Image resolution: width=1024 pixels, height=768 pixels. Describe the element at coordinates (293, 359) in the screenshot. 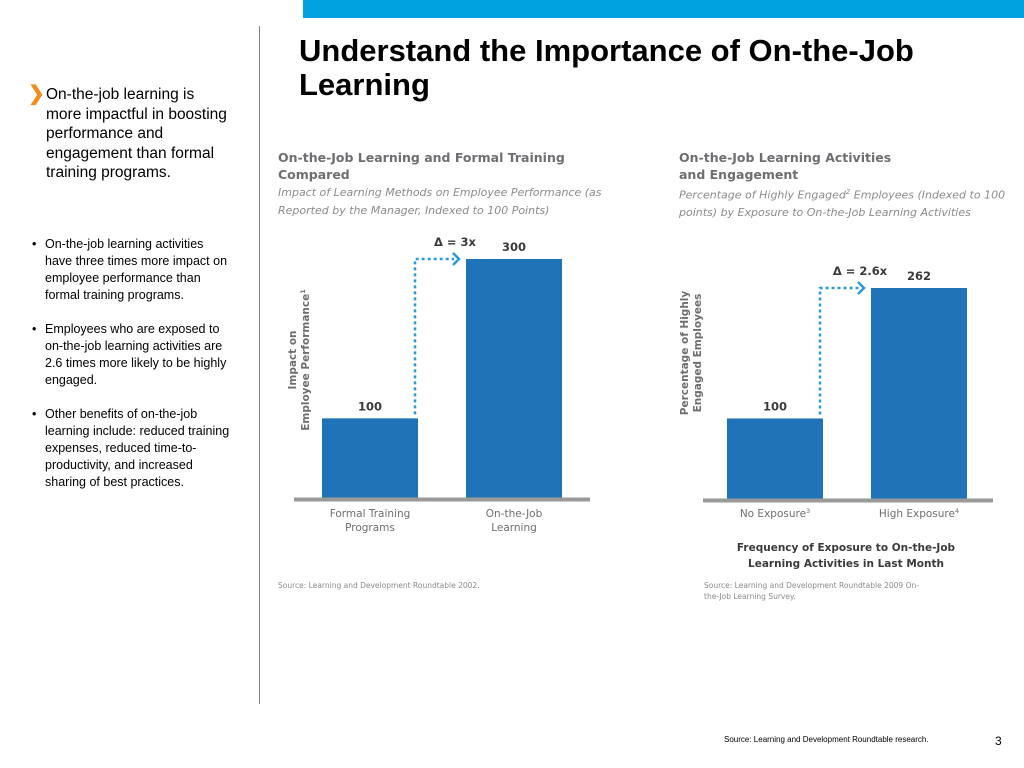

I see `chart1-y-axis-label: Impact on` at that location.